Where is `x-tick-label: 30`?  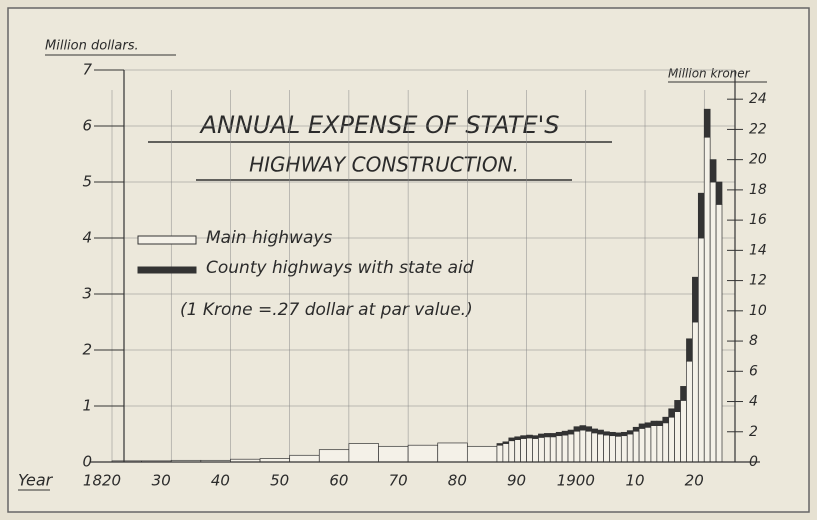
x-tick-label: 30 is located at coordinates (161, 481).